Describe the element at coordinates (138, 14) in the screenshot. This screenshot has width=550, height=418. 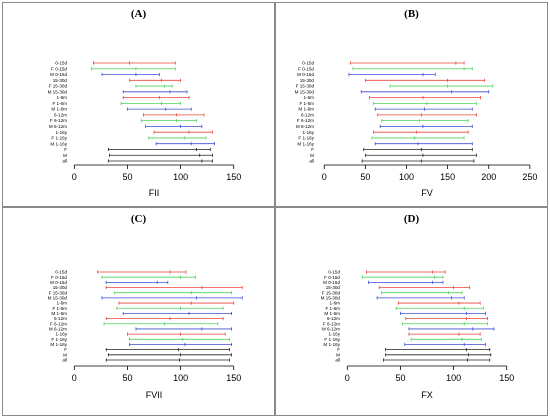
I see `panel-label-a: (A)` at that location.